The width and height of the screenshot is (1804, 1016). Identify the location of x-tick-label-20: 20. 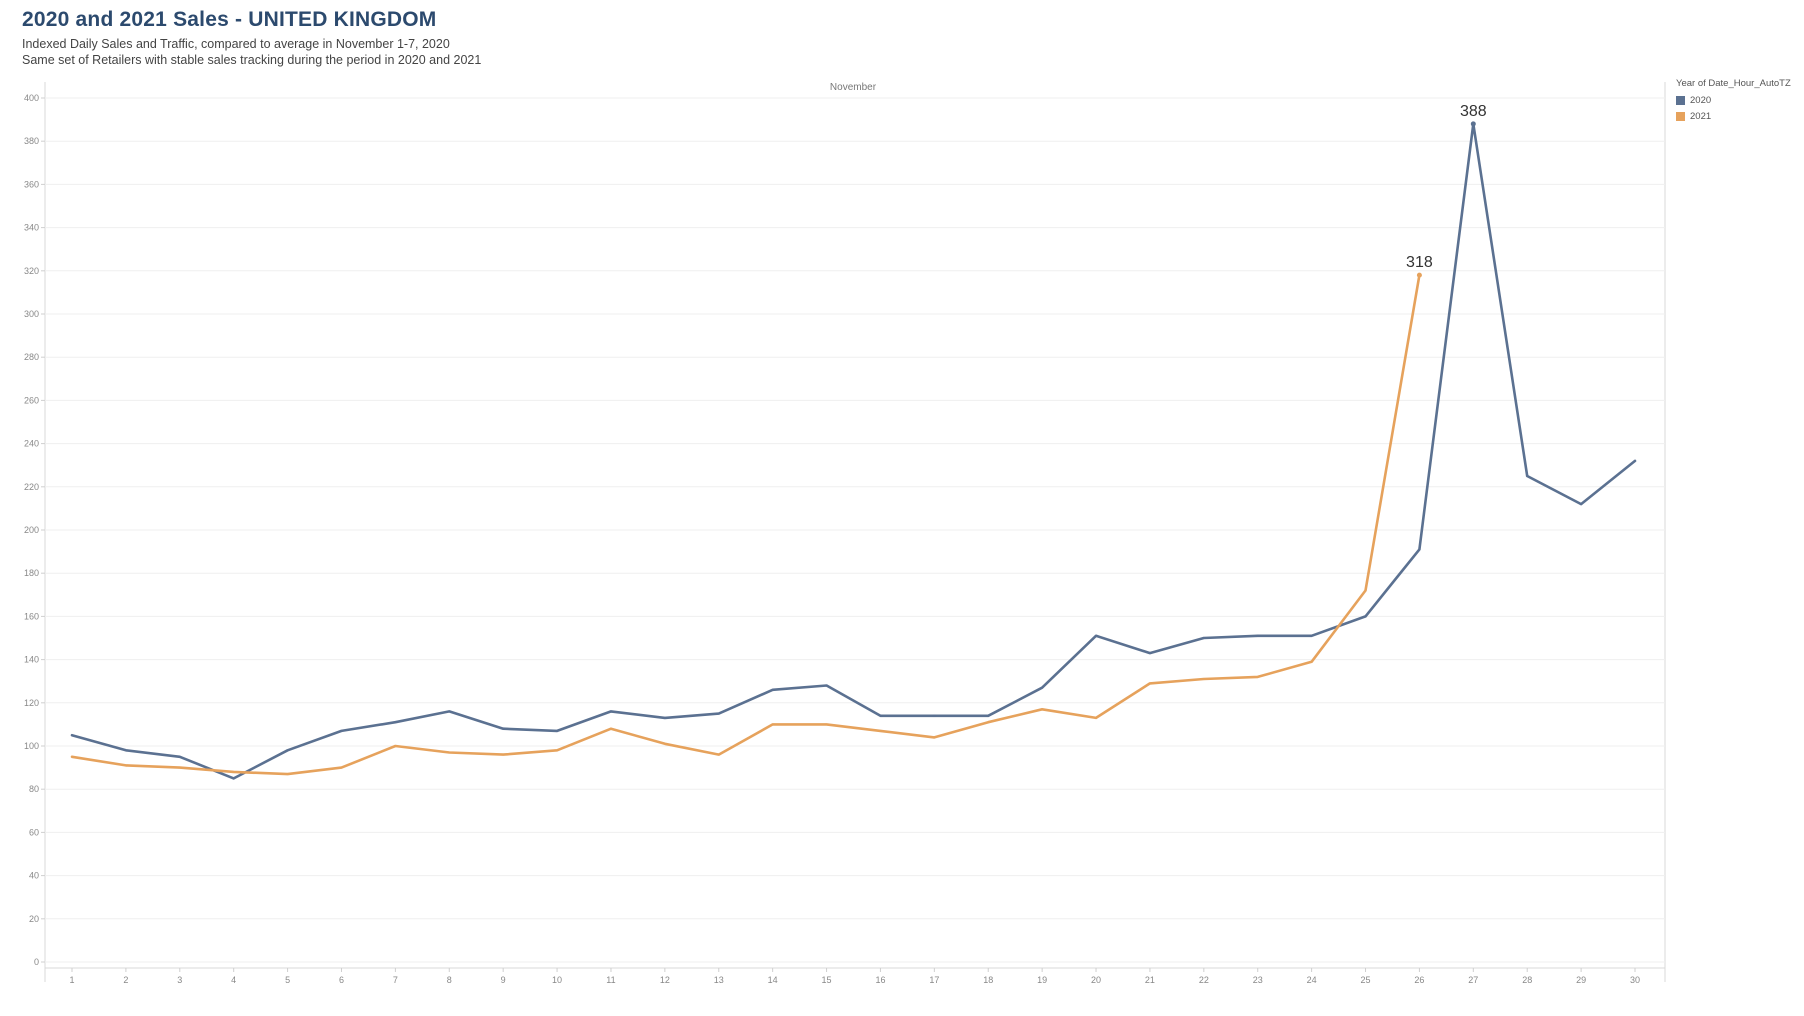
(1096, 980).